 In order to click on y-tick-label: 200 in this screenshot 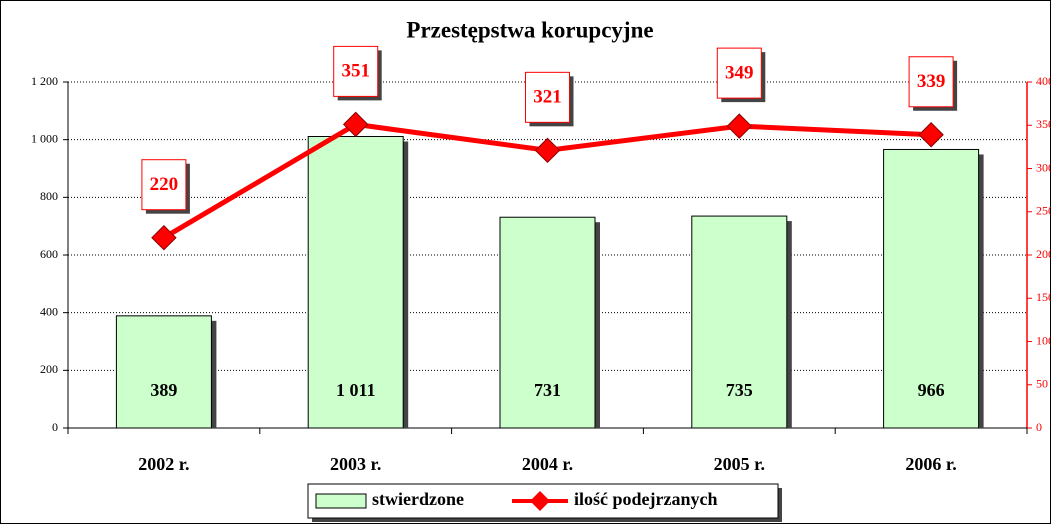, I will do `click(49, 369)`.